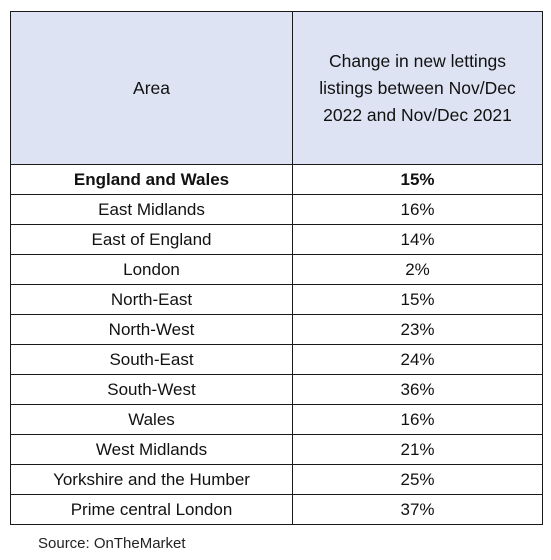 The width and height of the screenshot is (551, 560). What do you see at coordinates (151, 509) in the screenshot?
I see `area-cell: Prime central London` at bounding box center [151, 509].